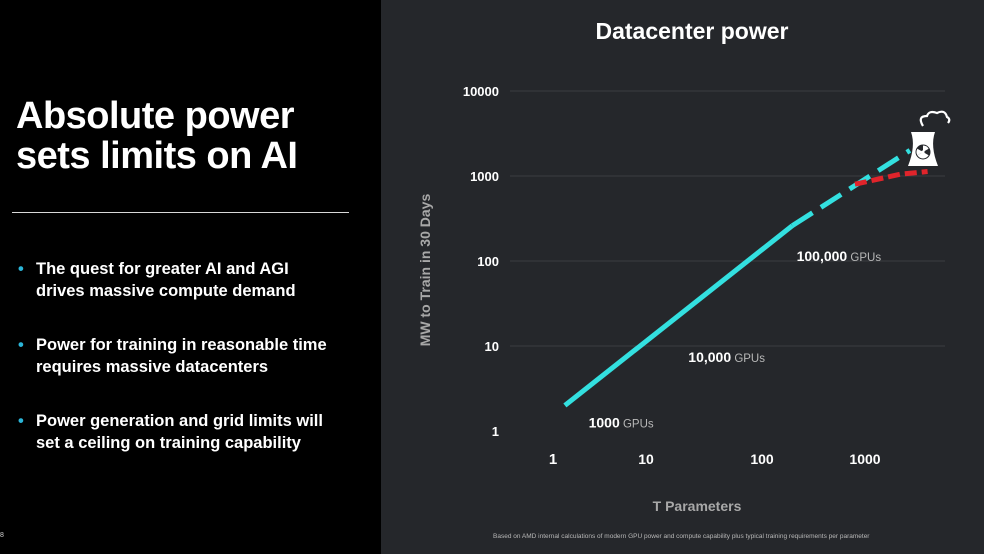 The height and width of the screenshot is (554, 984). I want to click on x-tick-label: 10, so click(646, 459).